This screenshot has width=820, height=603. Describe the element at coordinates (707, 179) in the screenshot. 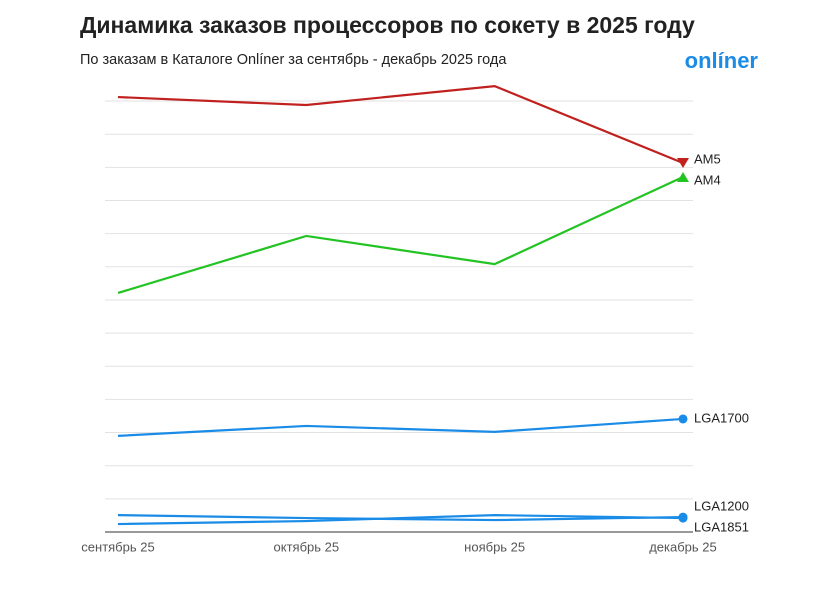

I see `series-label: AM4` at that location.